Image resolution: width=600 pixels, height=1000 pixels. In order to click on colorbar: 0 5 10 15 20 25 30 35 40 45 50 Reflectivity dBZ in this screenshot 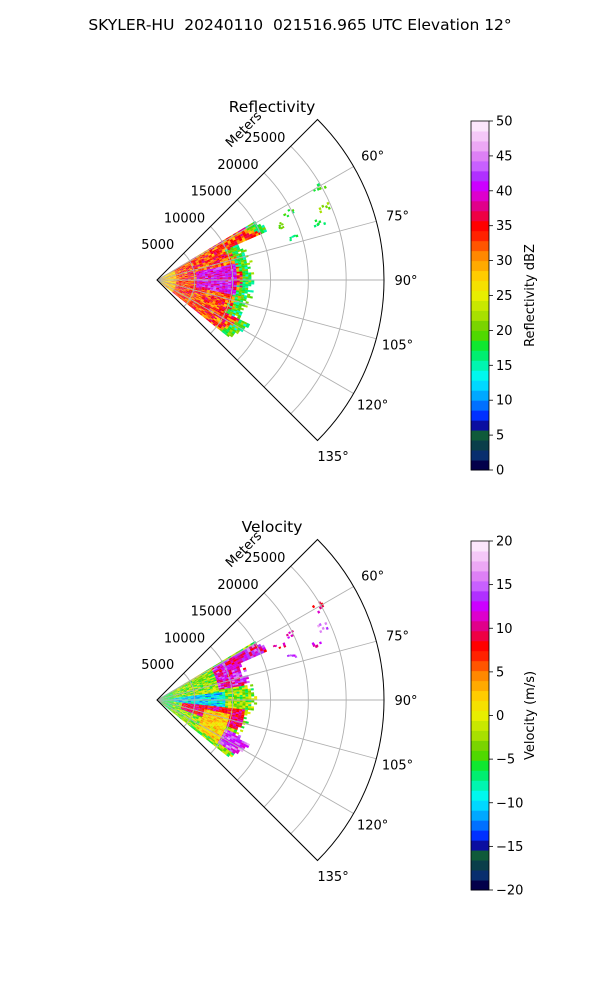, I will do `click(504, 297)`.